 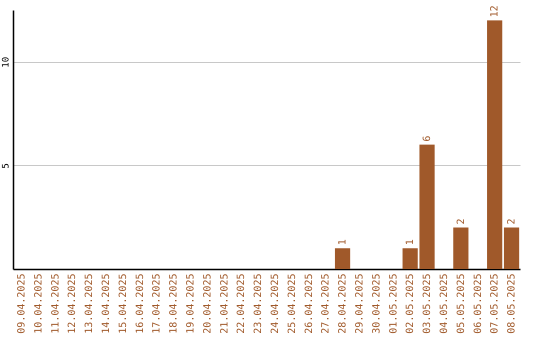 What do you see at coordinates (38, 304) in the screenshot?
I see `x-tick-label: 10.04.2025` at bounding box center [38, 304].